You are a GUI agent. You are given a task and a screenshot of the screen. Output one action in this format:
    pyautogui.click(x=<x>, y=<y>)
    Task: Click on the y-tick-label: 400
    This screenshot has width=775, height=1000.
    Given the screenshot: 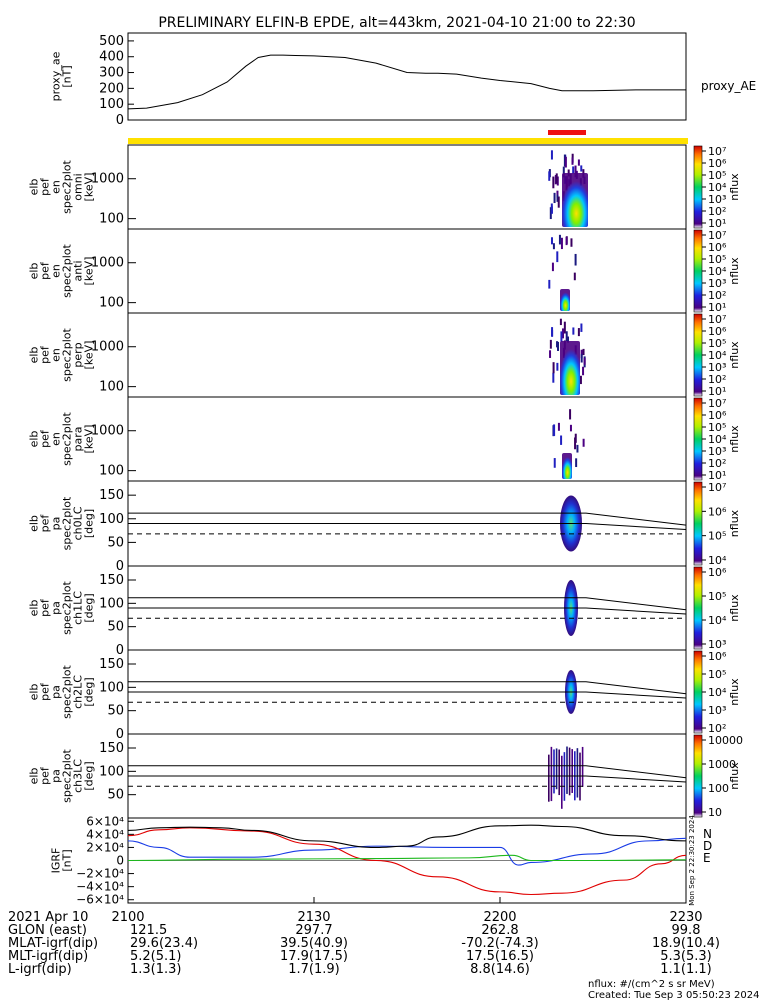 What is the action you would take?
    pyautogui.click(x=111, y=57)
    